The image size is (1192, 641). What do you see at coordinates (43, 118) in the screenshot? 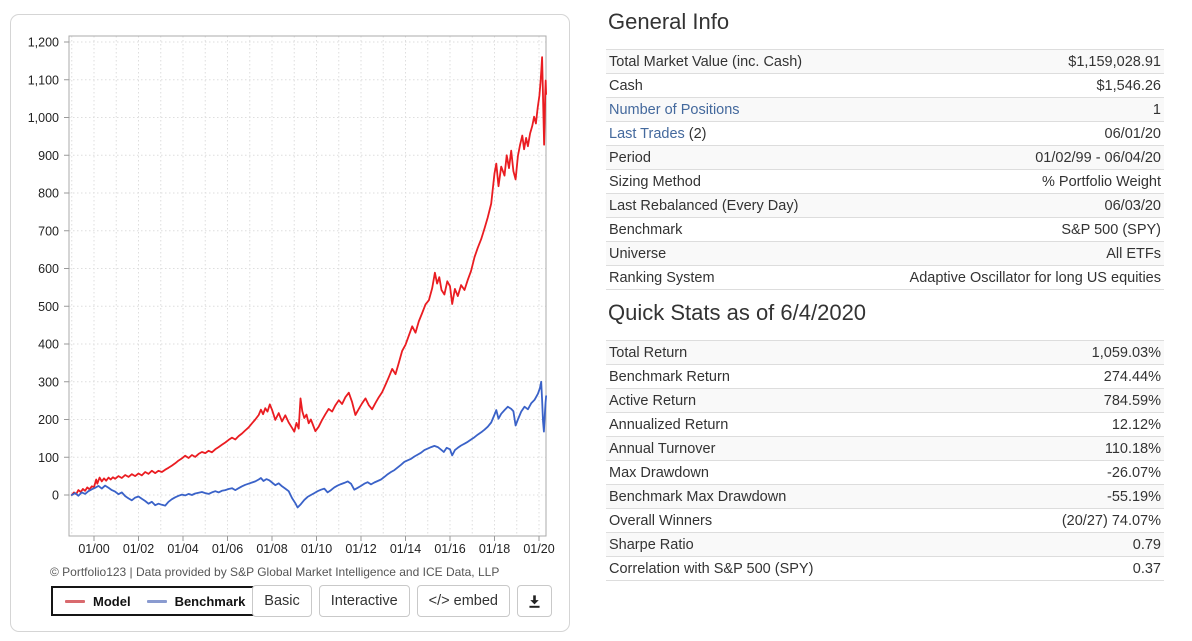
I see `svg-text: 1,000` at bounding box center [43, 118].